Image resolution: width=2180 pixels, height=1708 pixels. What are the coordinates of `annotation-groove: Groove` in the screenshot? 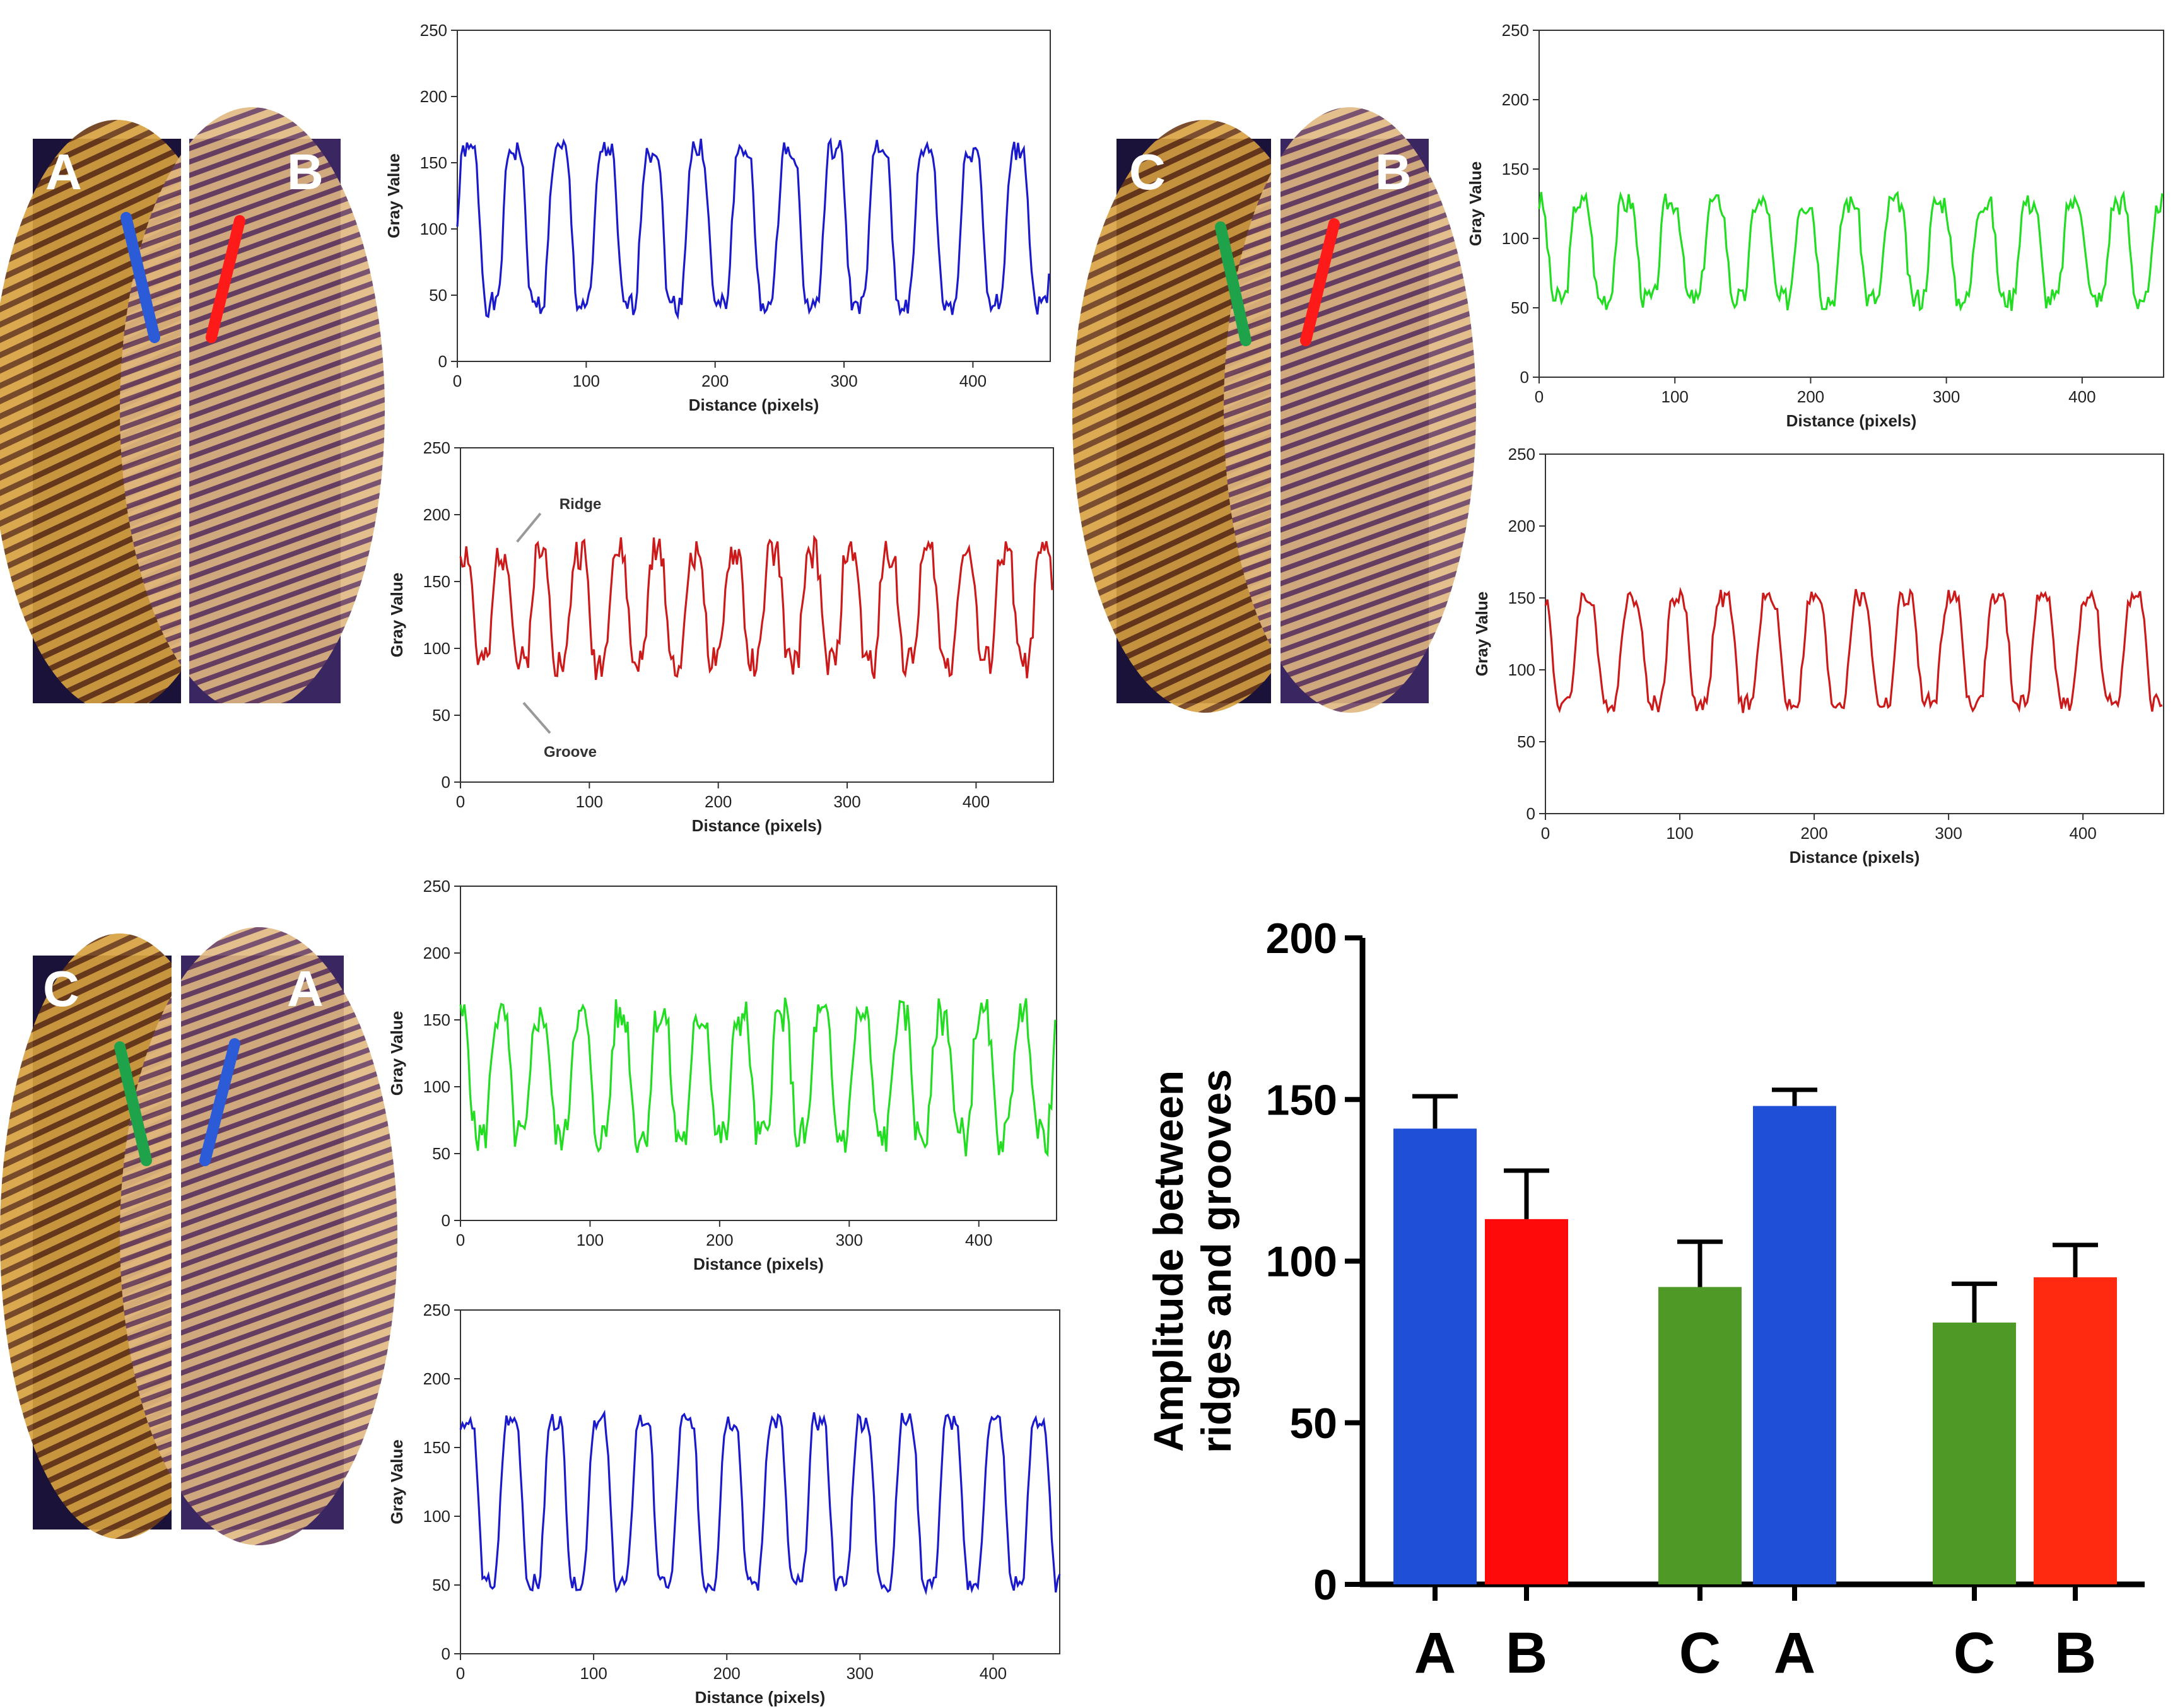 It's located at (571, 753).